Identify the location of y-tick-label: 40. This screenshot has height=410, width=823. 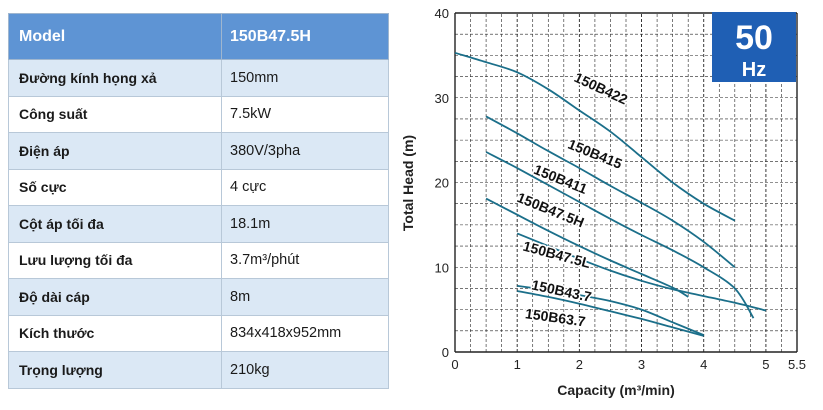
(442, 13).